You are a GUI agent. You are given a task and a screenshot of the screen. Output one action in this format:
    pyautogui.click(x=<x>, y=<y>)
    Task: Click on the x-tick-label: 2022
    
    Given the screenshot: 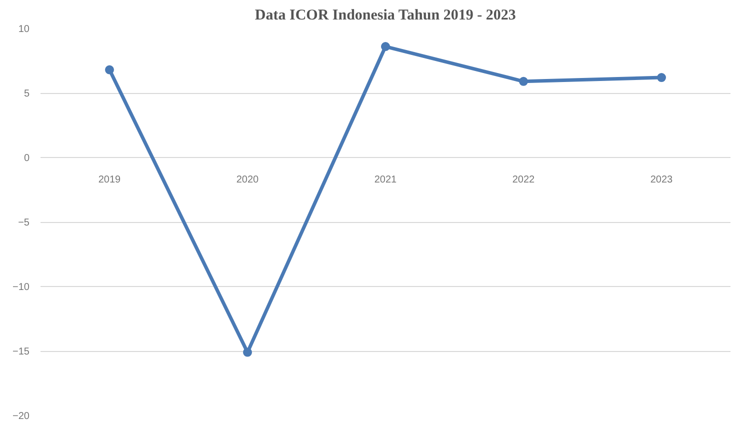 What is the action you would take?
    pyautogui.click(x=524, y=180)
    